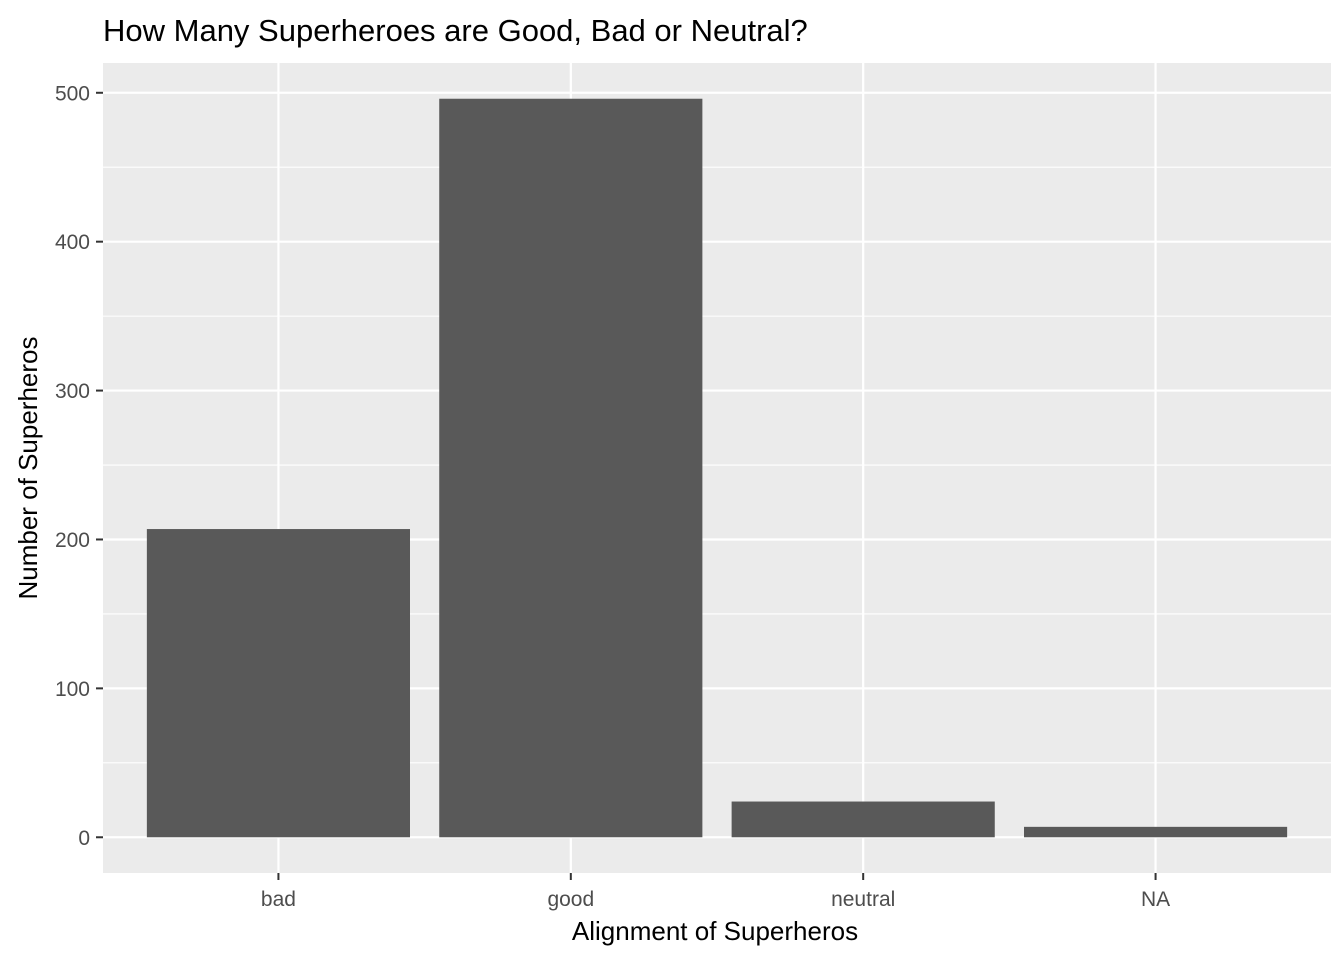 The height and width of the screenshot is (960, 1344). I want to click on y-tick-label: 100, so click(72, 689).